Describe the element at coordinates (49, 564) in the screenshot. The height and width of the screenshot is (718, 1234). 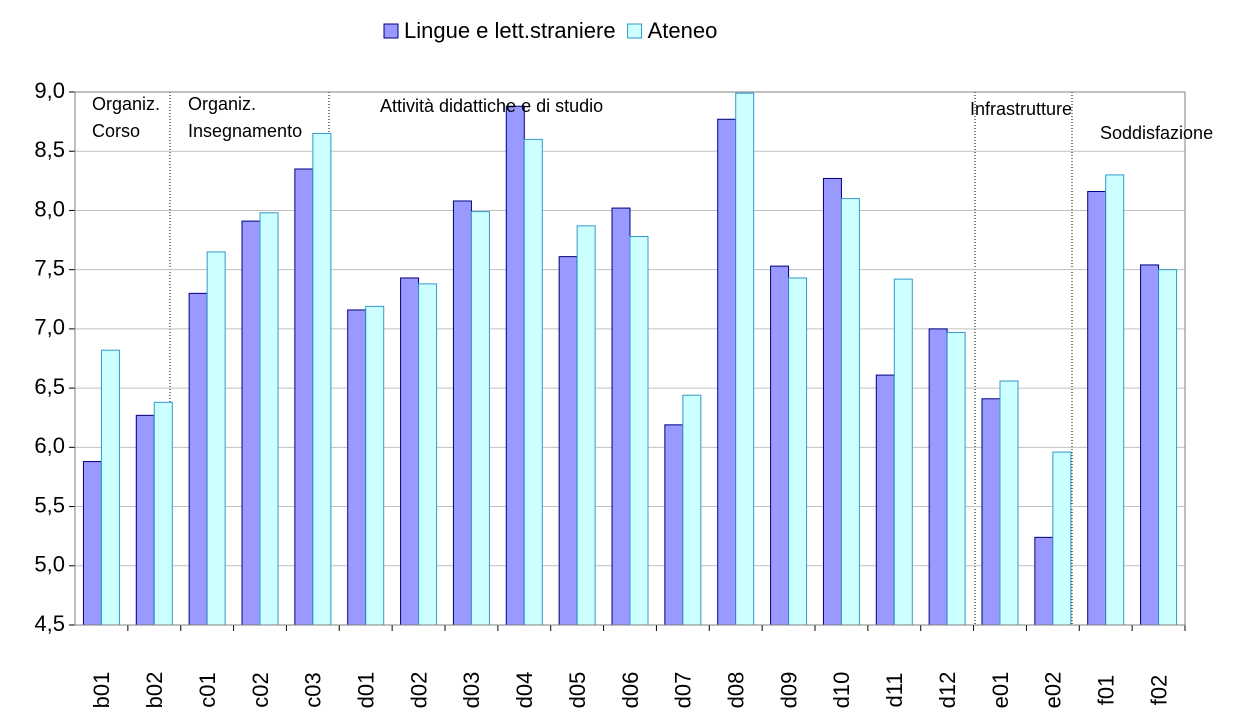
I see `y-tick-label: 5,0` at that location.